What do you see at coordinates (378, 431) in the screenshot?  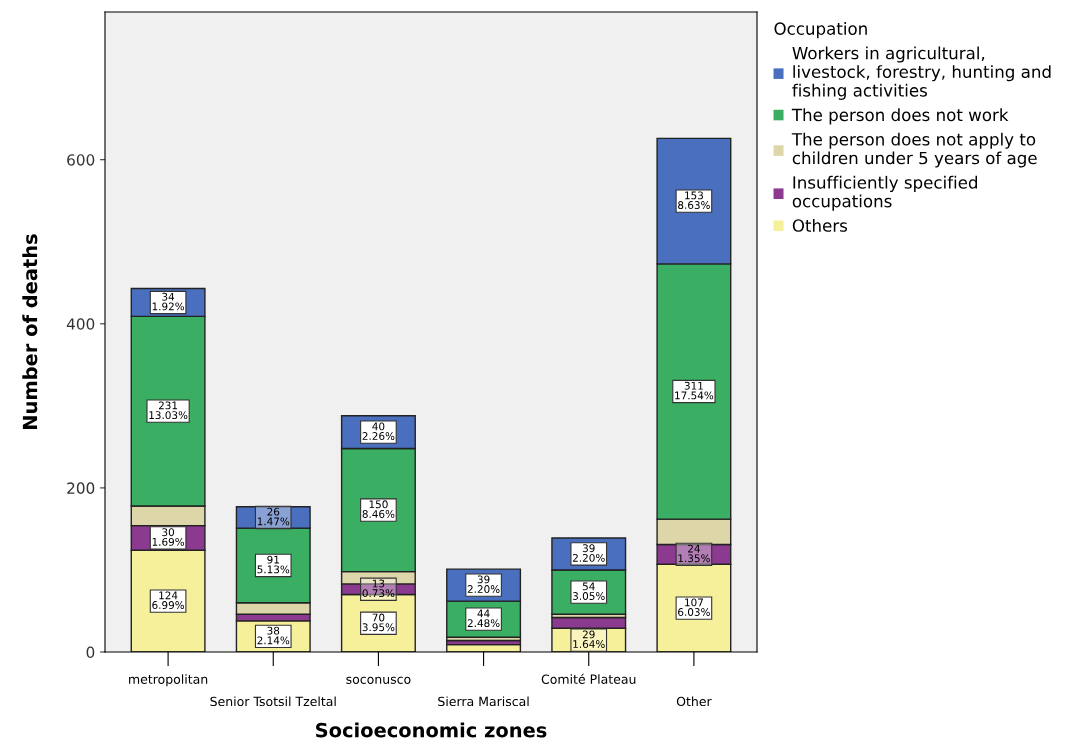 I see `data-label: 40 2.26%` at bounding box center [378, 431].